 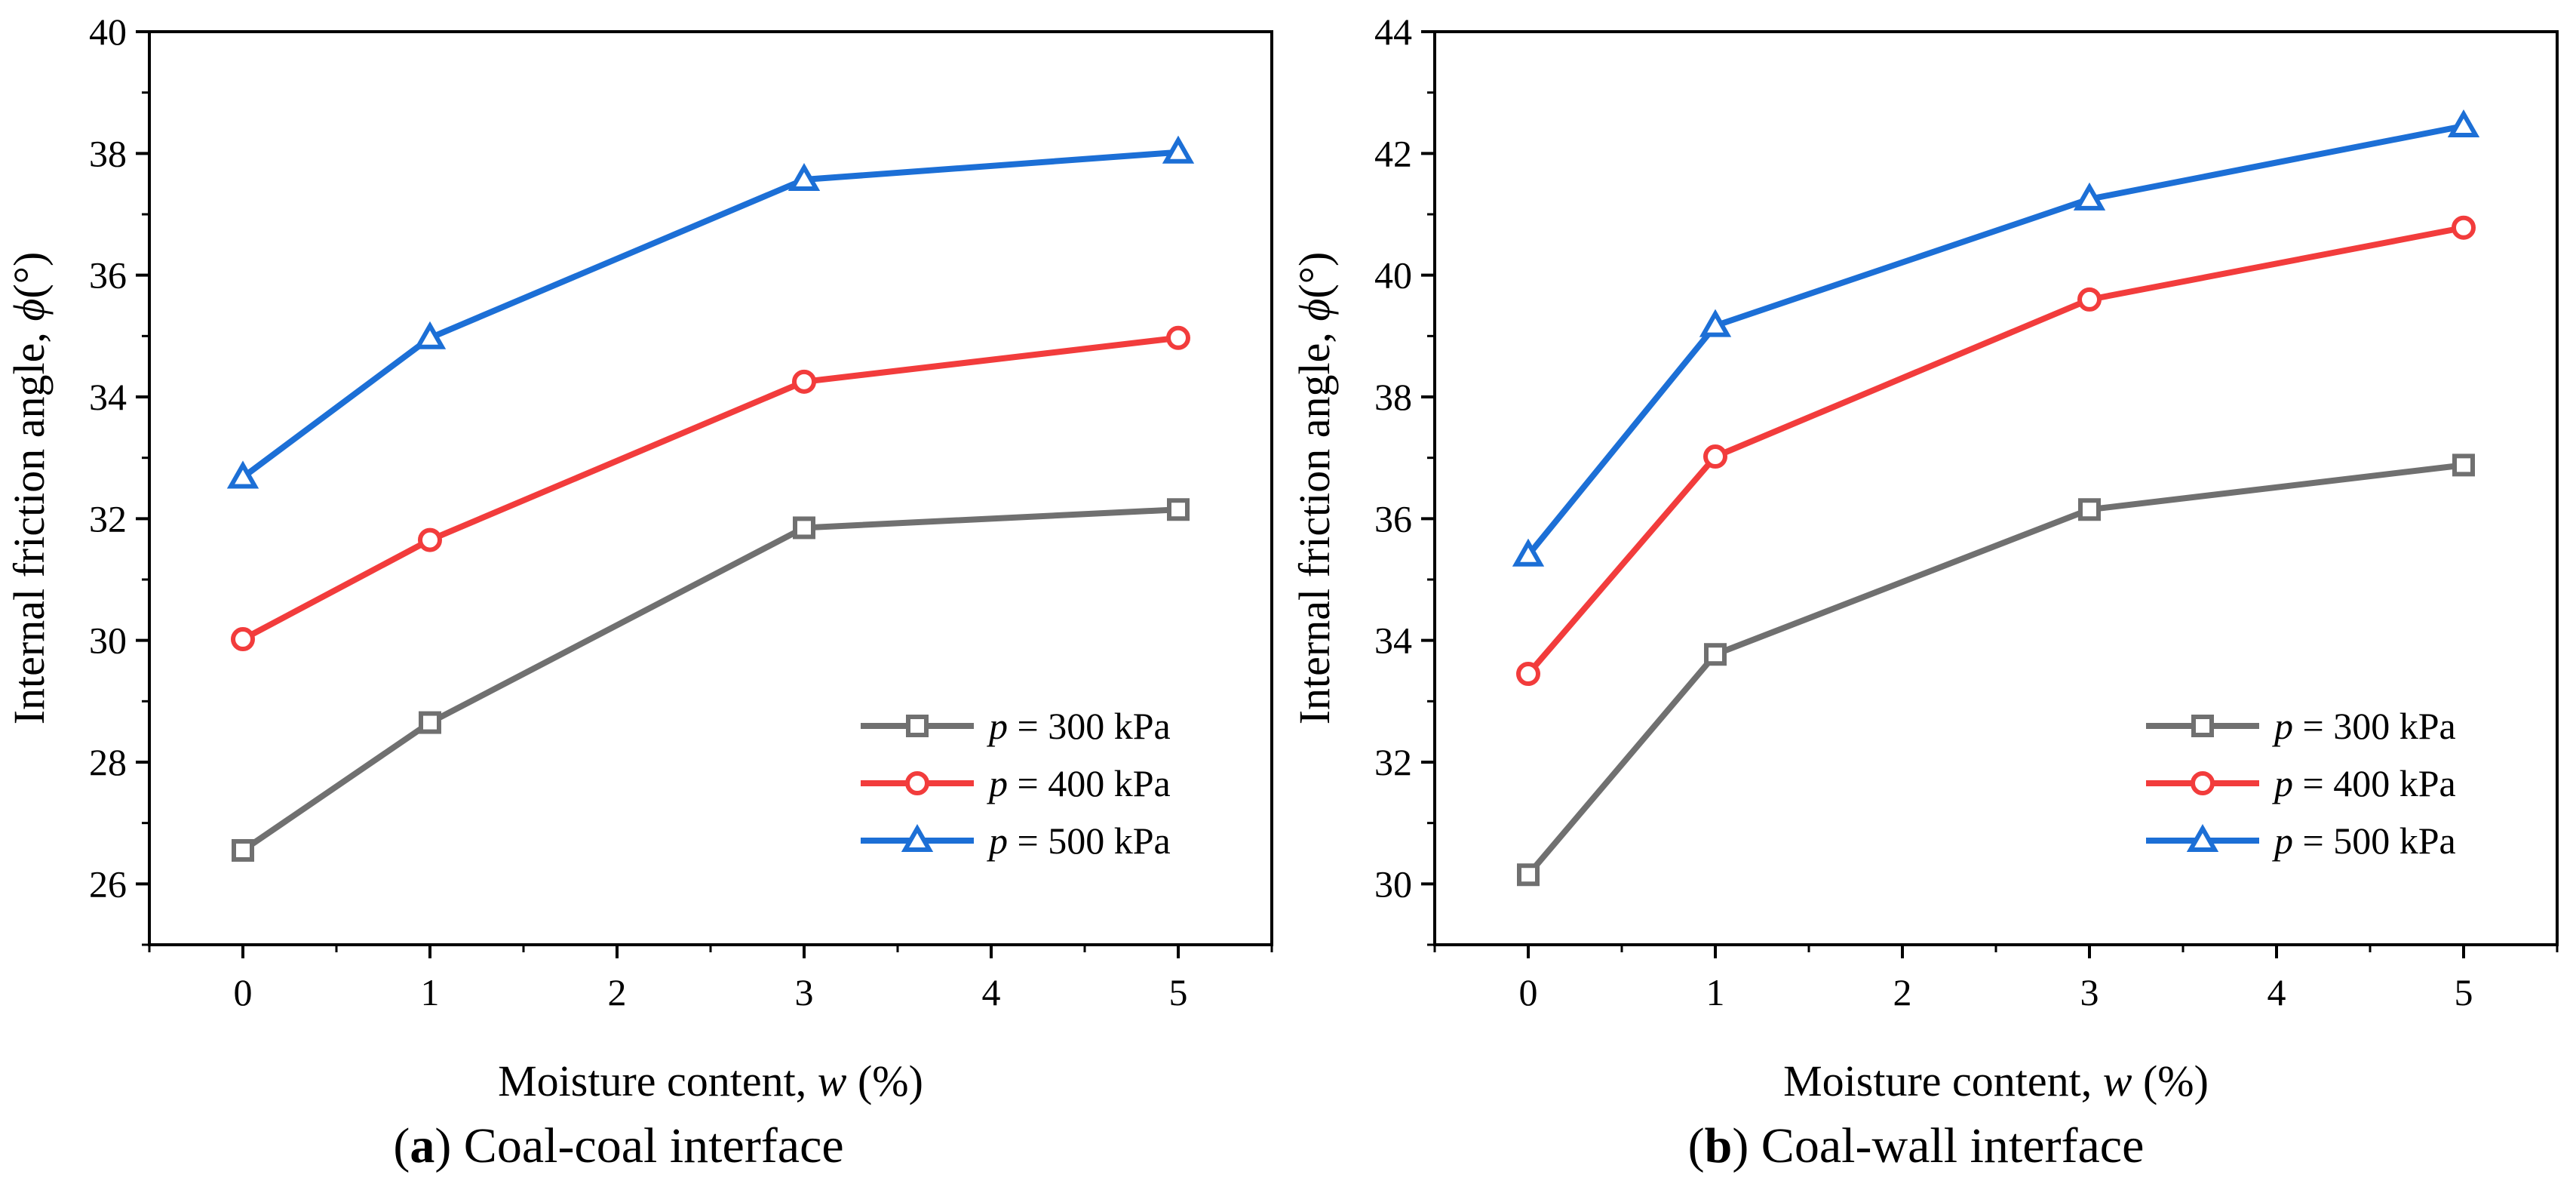 I want to click on y-tick-label: 42, so click(x=1393, y=153).